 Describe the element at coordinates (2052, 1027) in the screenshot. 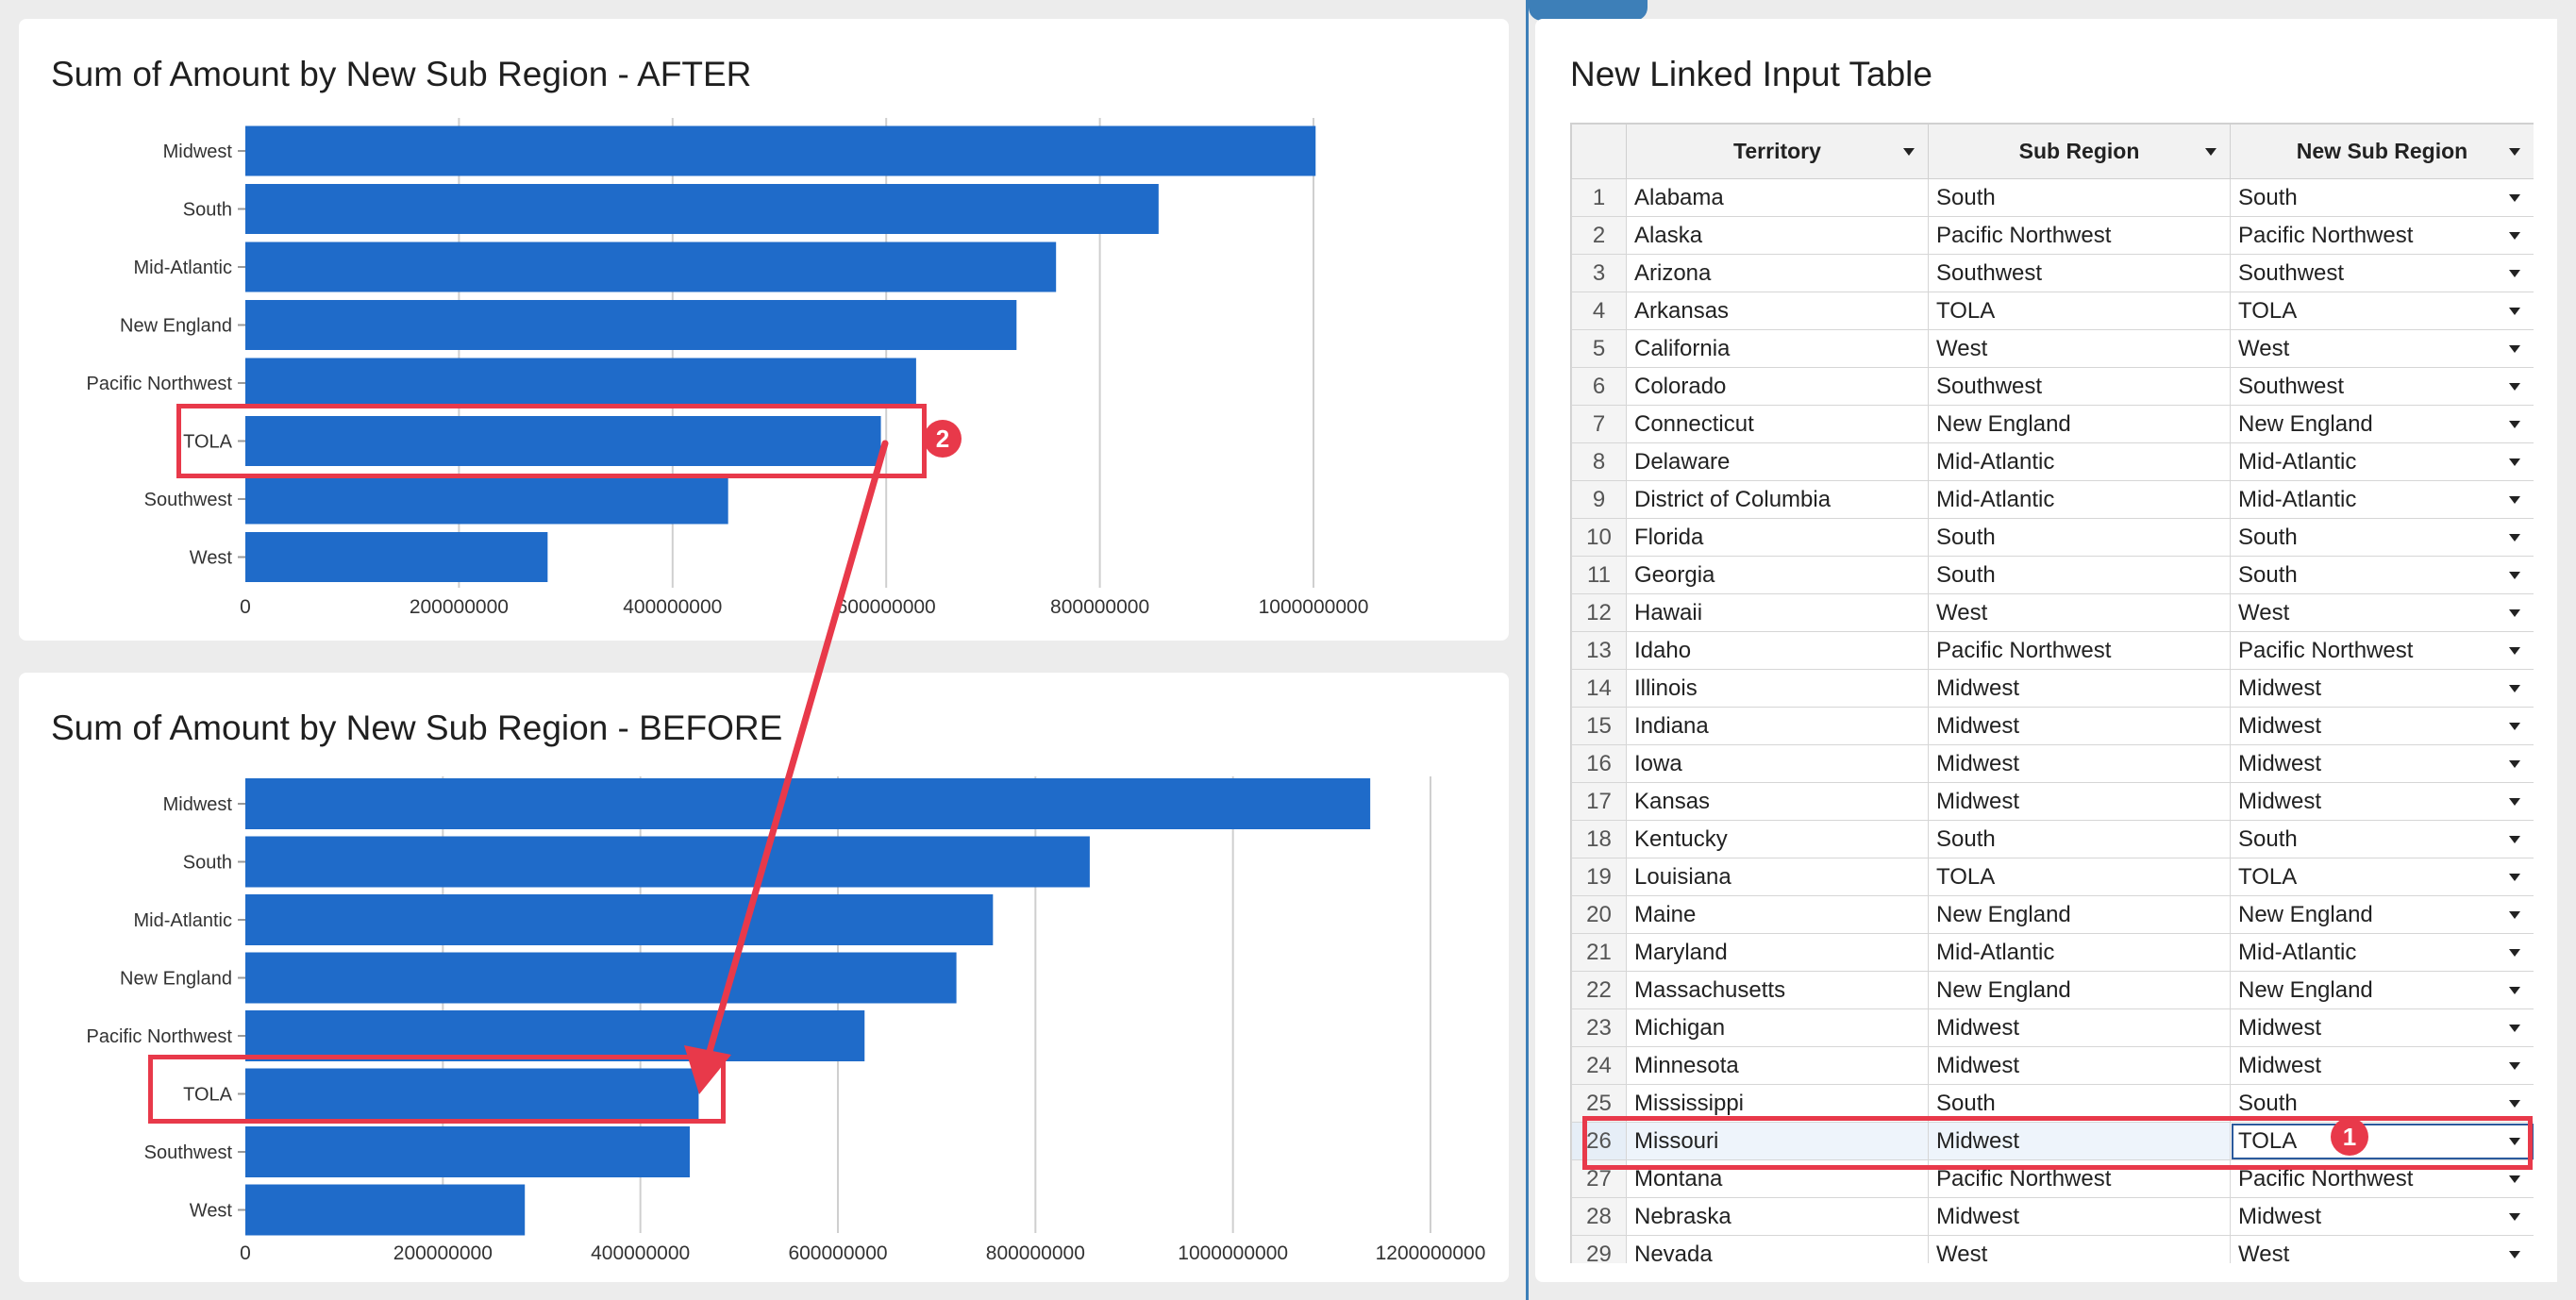

I see `table-row: 23 Michigan Midwest Midwest` at that location.